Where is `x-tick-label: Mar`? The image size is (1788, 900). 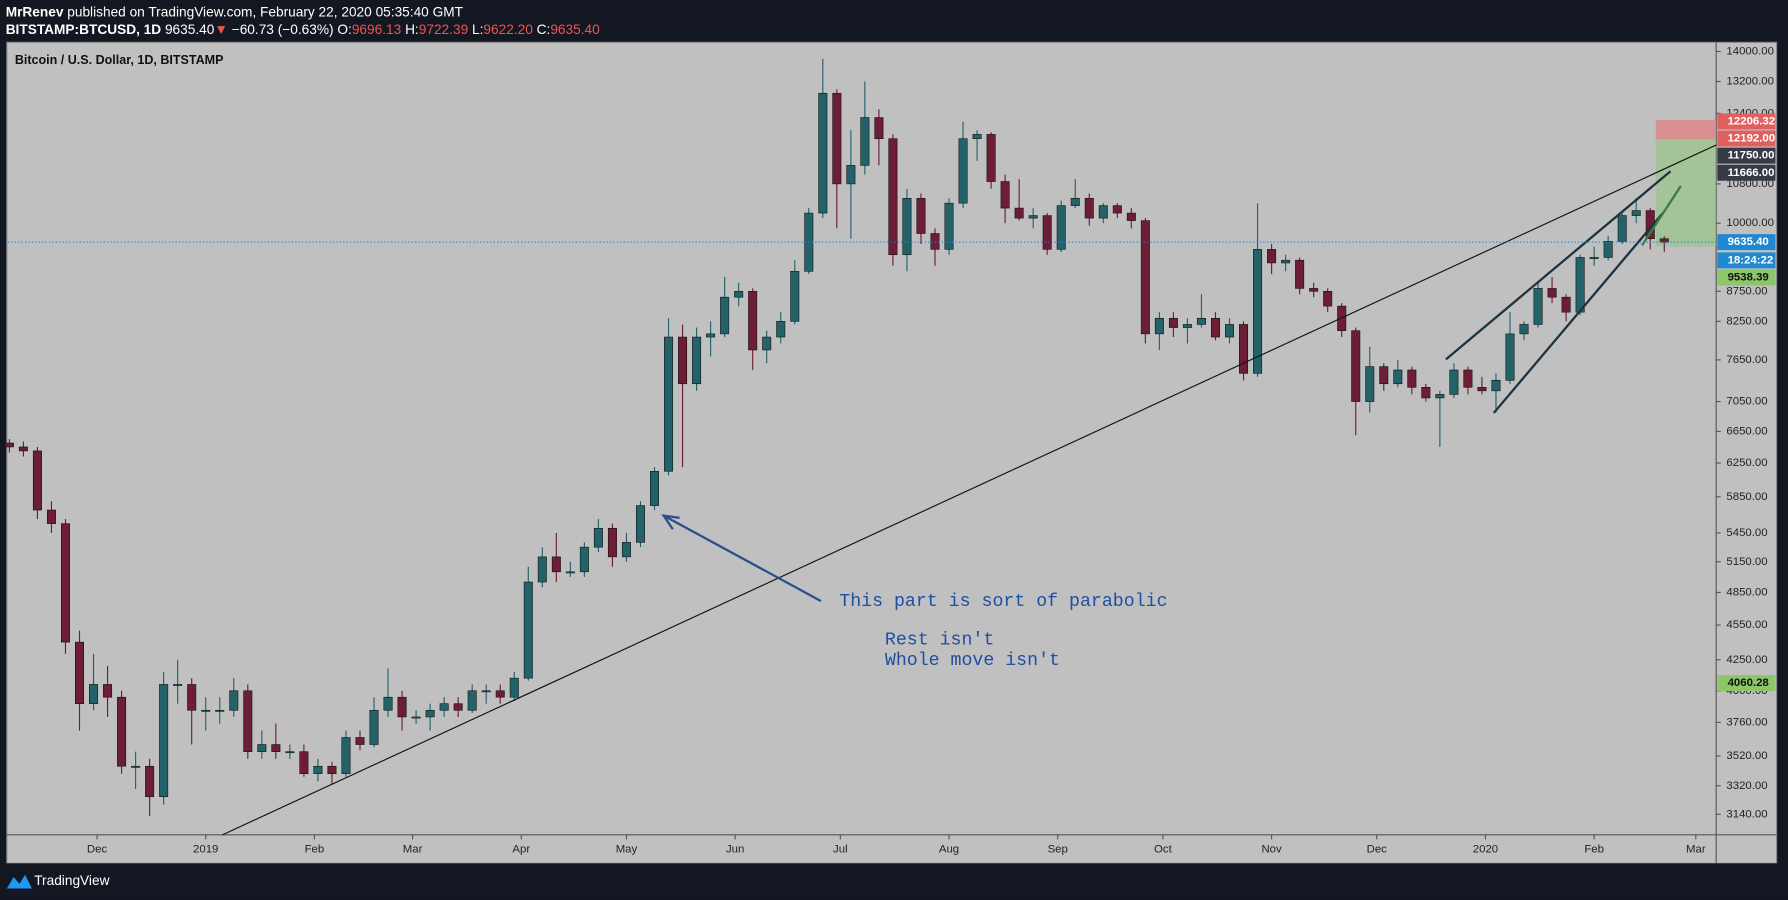 x-tick-label: Mar is located at coordinates (413, 850).